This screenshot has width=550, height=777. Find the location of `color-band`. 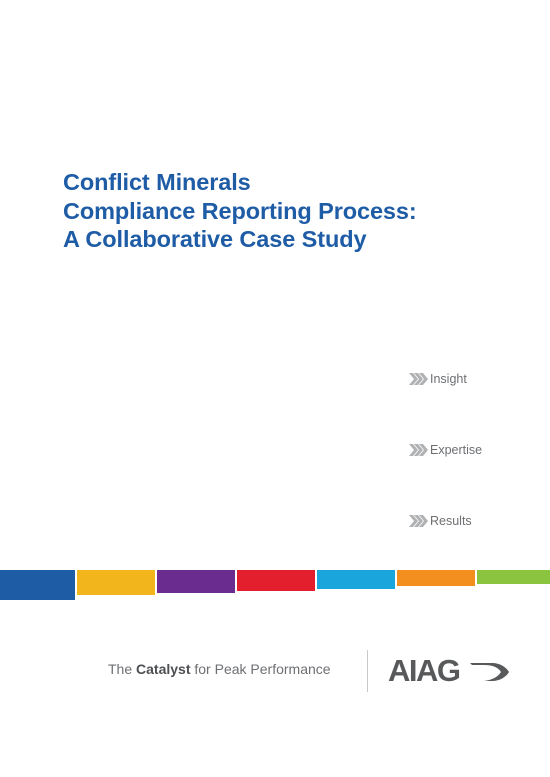

color-band is located at coordinates (275, 585).